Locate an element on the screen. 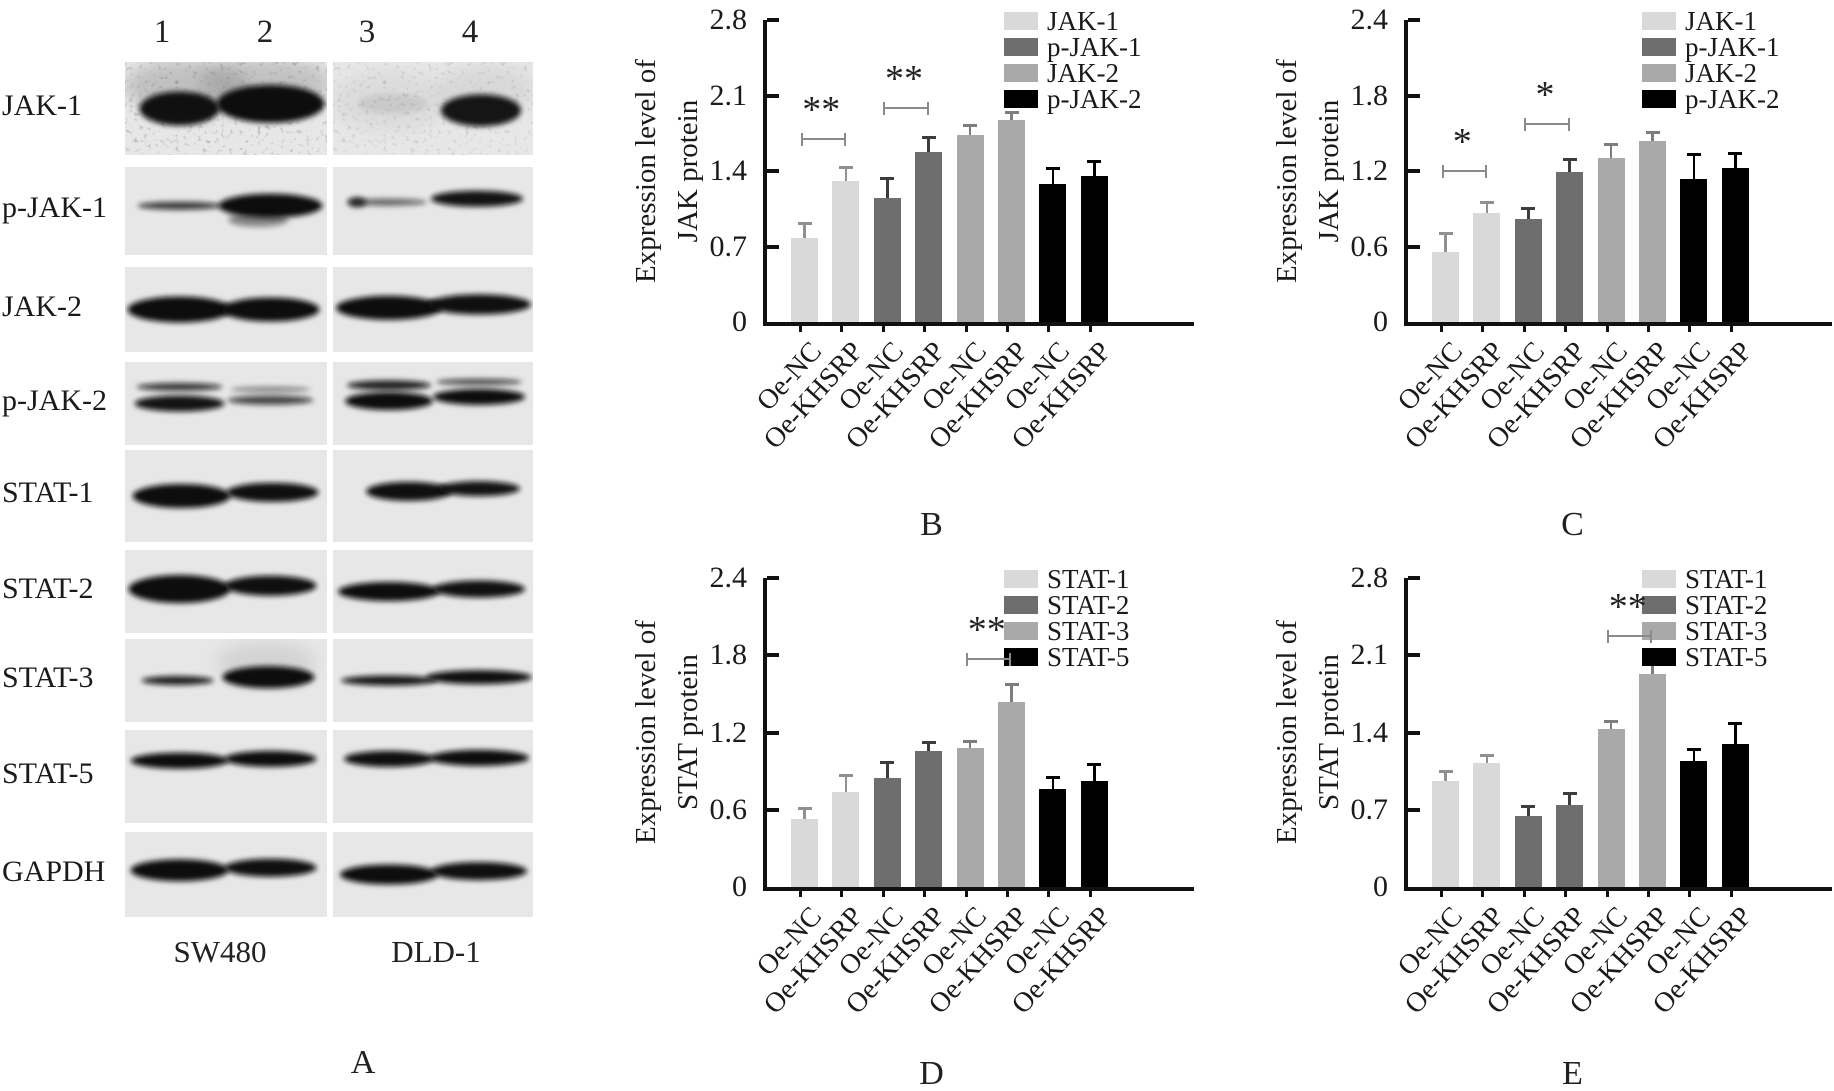  bar-p-jak-2-oe-nc is located at coordinates (1694, 250).